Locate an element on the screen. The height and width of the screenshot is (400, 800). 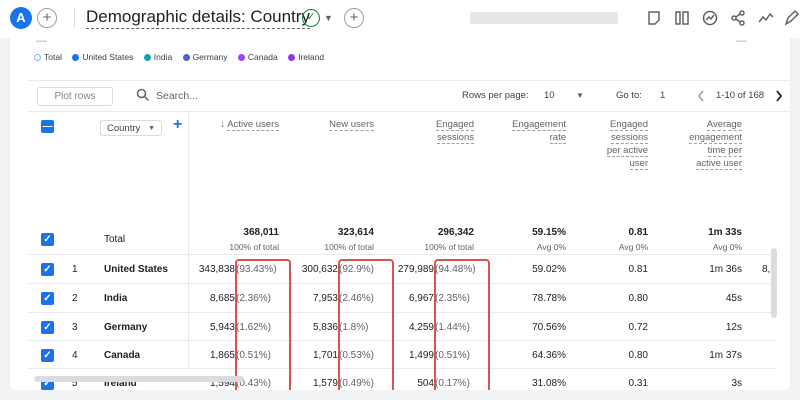
row-divider is located at coordinates (402, 283).